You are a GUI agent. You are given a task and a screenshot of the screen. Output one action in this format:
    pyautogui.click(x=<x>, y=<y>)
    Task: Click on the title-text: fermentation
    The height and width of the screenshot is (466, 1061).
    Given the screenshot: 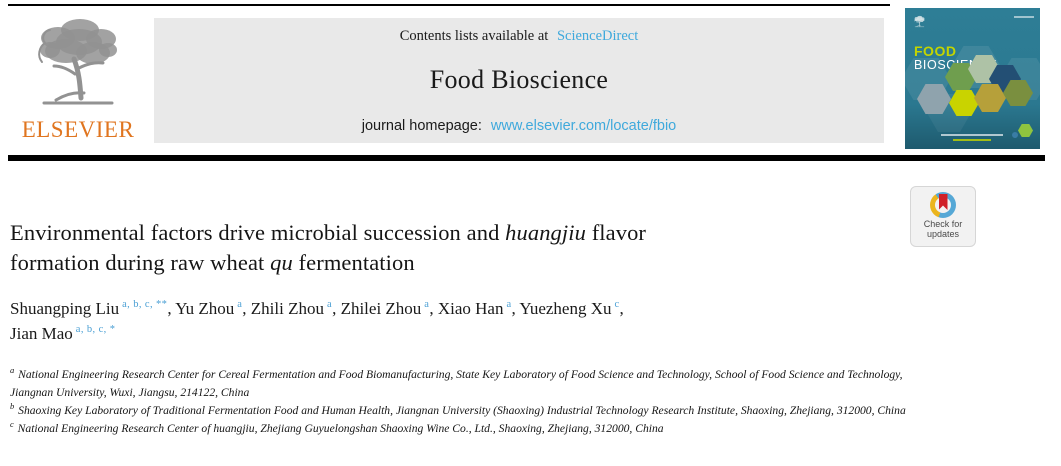 What is the action you would take?
    pyautogui.click(x=353, y=262)
    